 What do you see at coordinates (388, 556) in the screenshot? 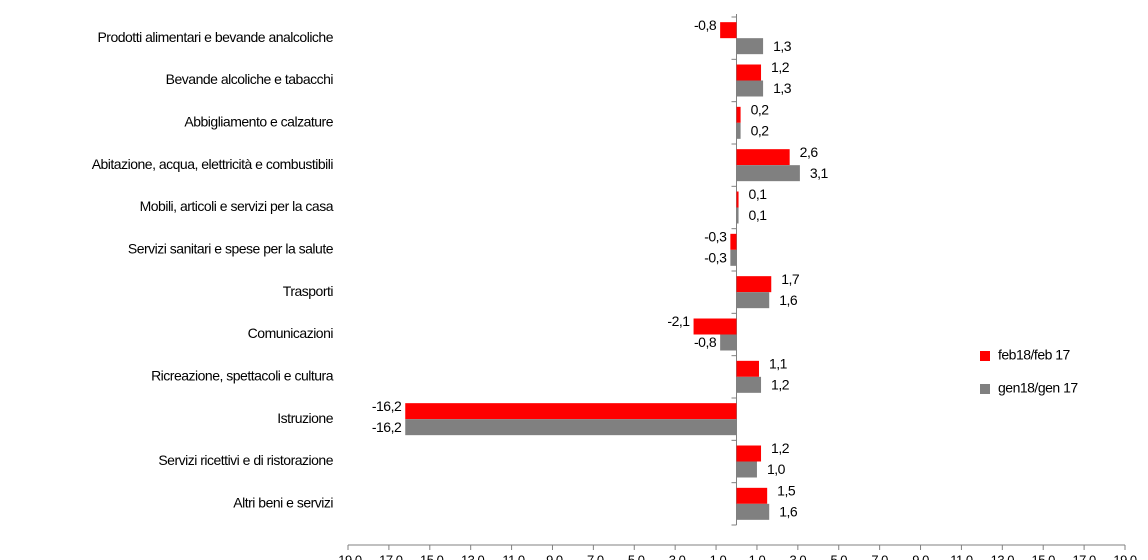
I see `x-tick-label: -17.0` at bounding box center [388, 556].